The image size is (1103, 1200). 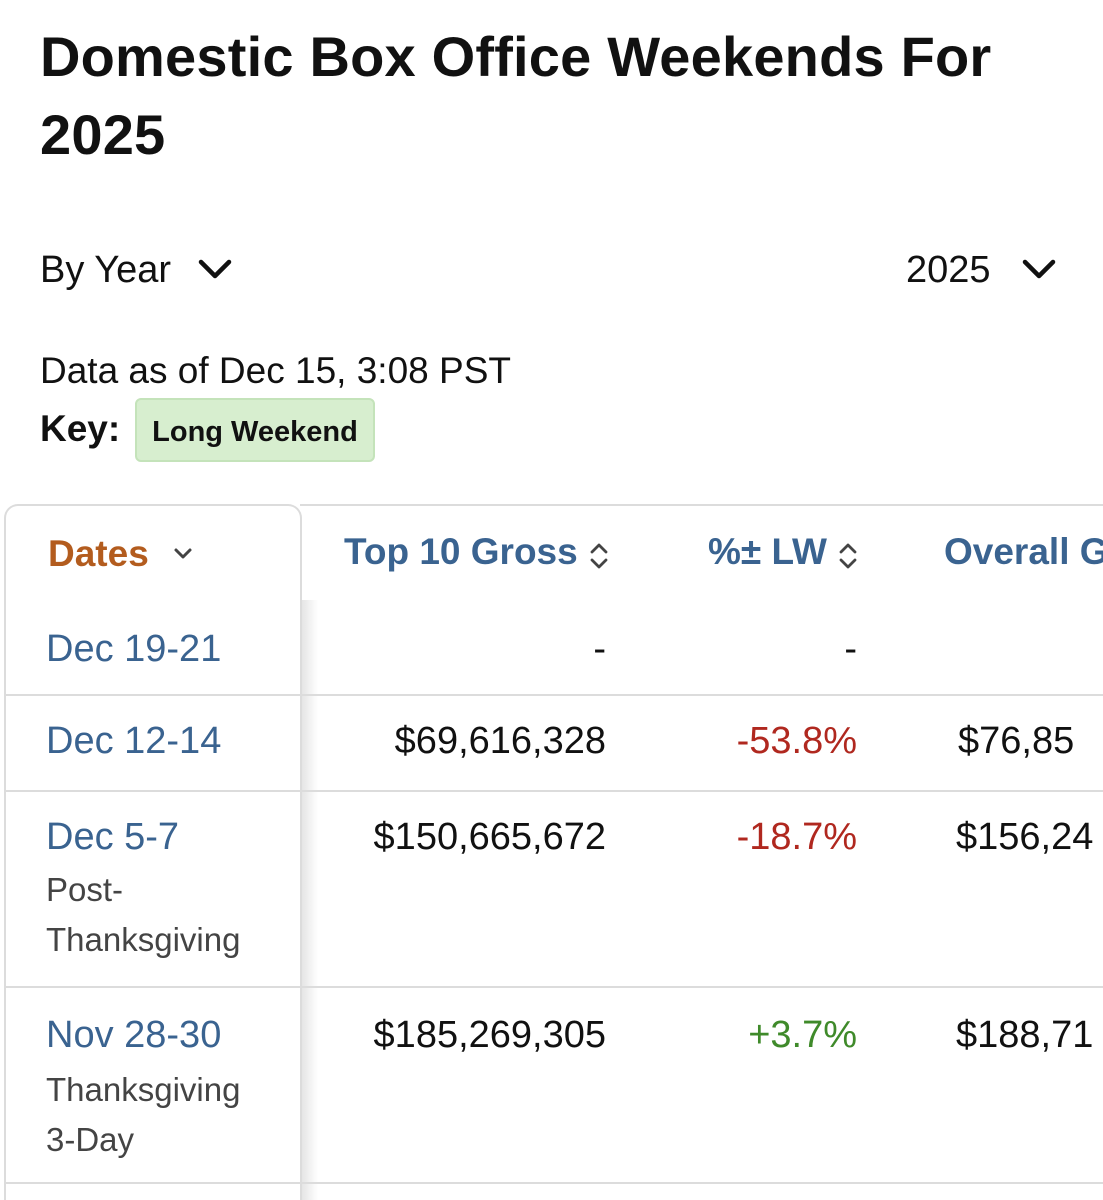 I want to click on sticky-column-shadow, so click(x=310, y=900).